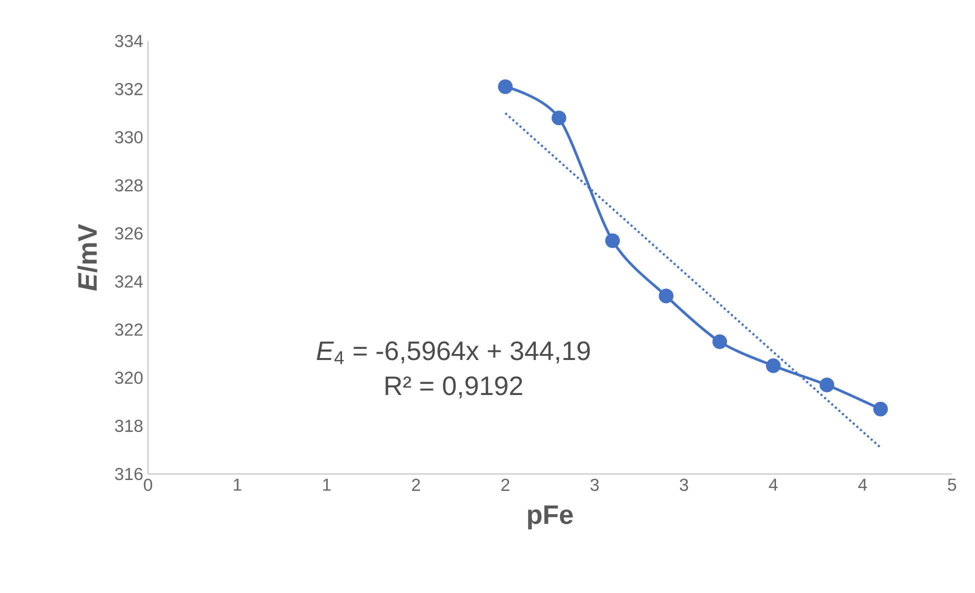 This screenshot has width=975, height=593. Describe the element at coordinates (148, 484) in the screenshot. I see `x-tick-label: 0` at that location.